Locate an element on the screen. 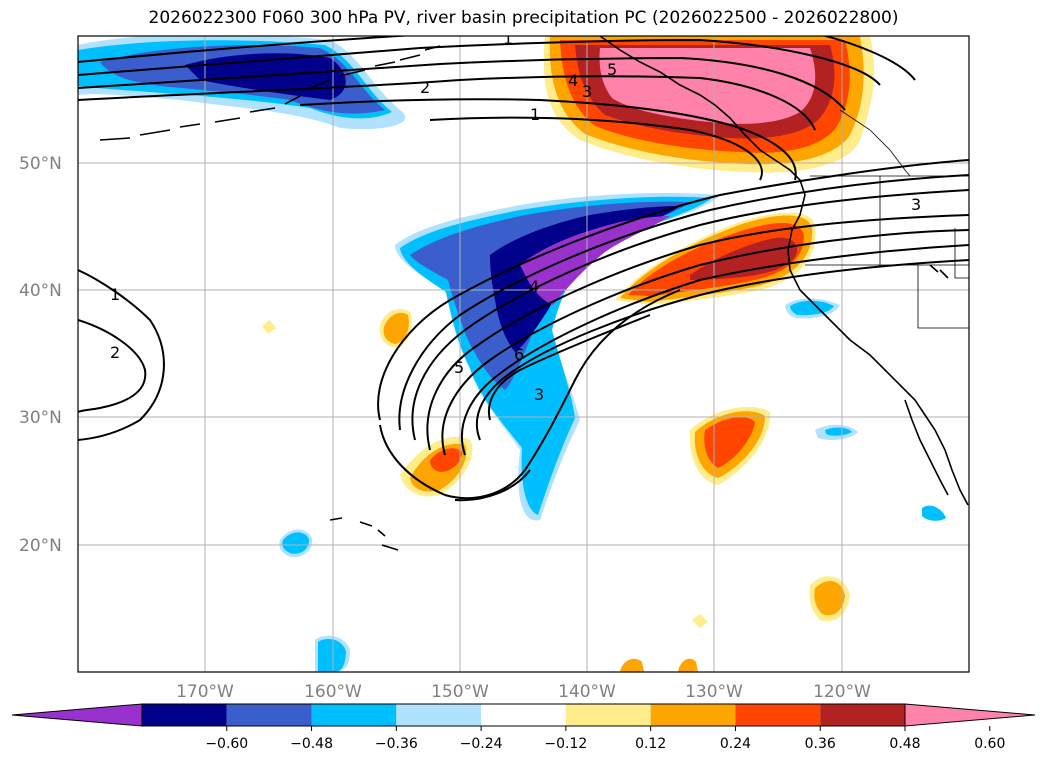 The image size is (1047, 765). colorbar-tick-label: 0.48 is located at coordinates (904, 744).